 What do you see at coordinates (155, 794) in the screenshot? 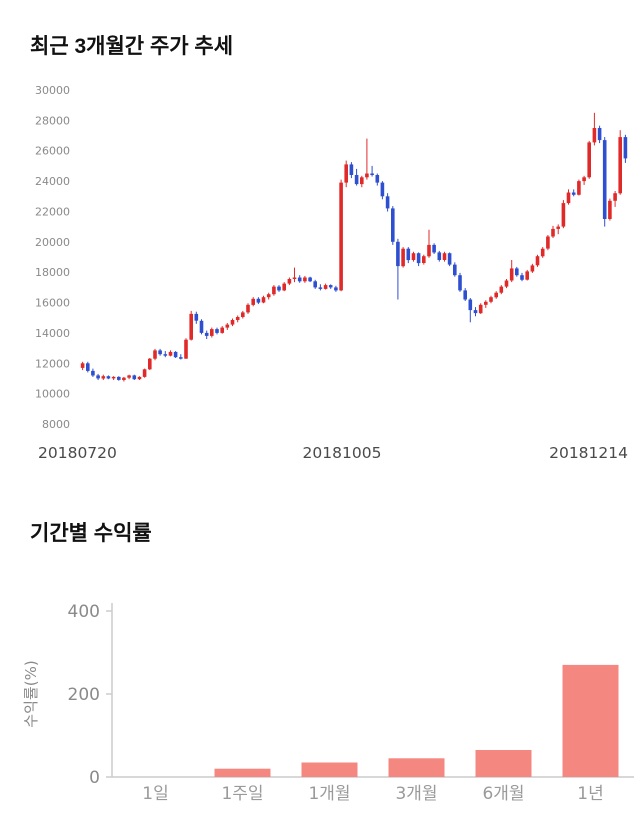
I see `category-label: 1일` at bounding box center [155, 794].